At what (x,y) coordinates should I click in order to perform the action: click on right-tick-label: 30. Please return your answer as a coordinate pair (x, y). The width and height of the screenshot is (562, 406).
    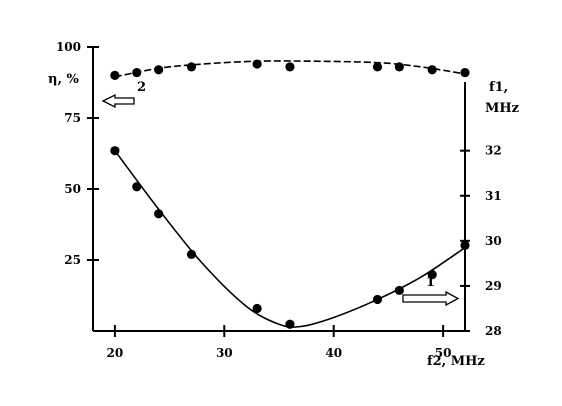
    Looking at the image, I should click on (493, 241).